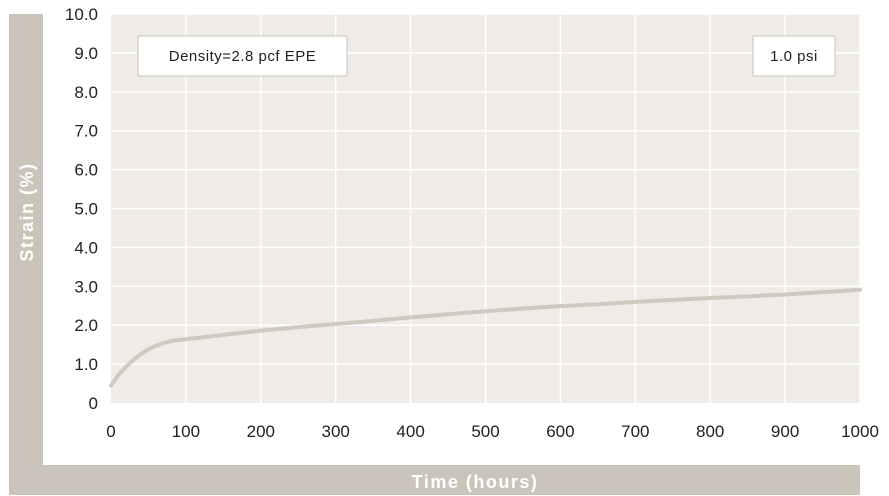 Image resolution: width=889 pixels, height=496 pixels. I want to click on x-tick-label: 600, so click(560, 431).